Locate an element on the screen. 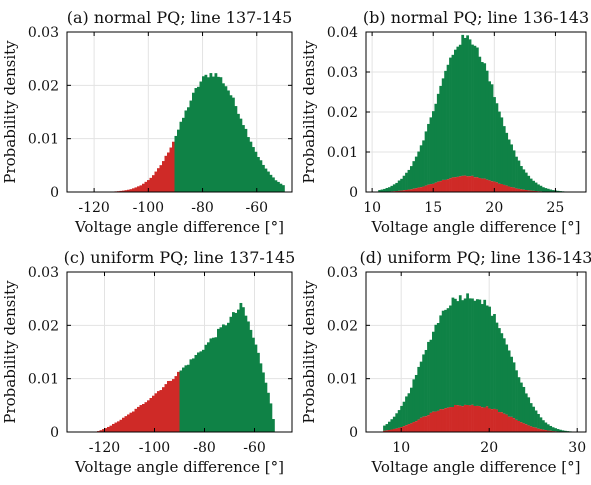 Image resolution: width=591 pixels, height=485 pixels. x-tick-label: -80 is located at coordinates (204, 448).